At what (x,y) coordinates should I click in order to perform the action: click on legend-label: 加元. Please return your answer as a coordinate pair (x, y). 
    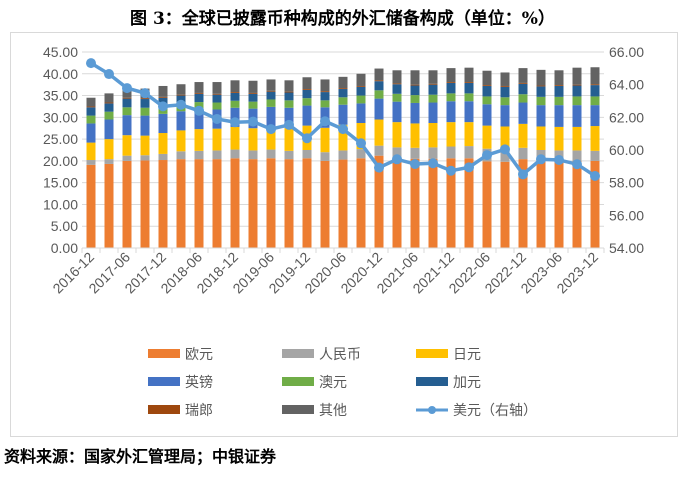
    Looking at the image, I should click on (467, 382).